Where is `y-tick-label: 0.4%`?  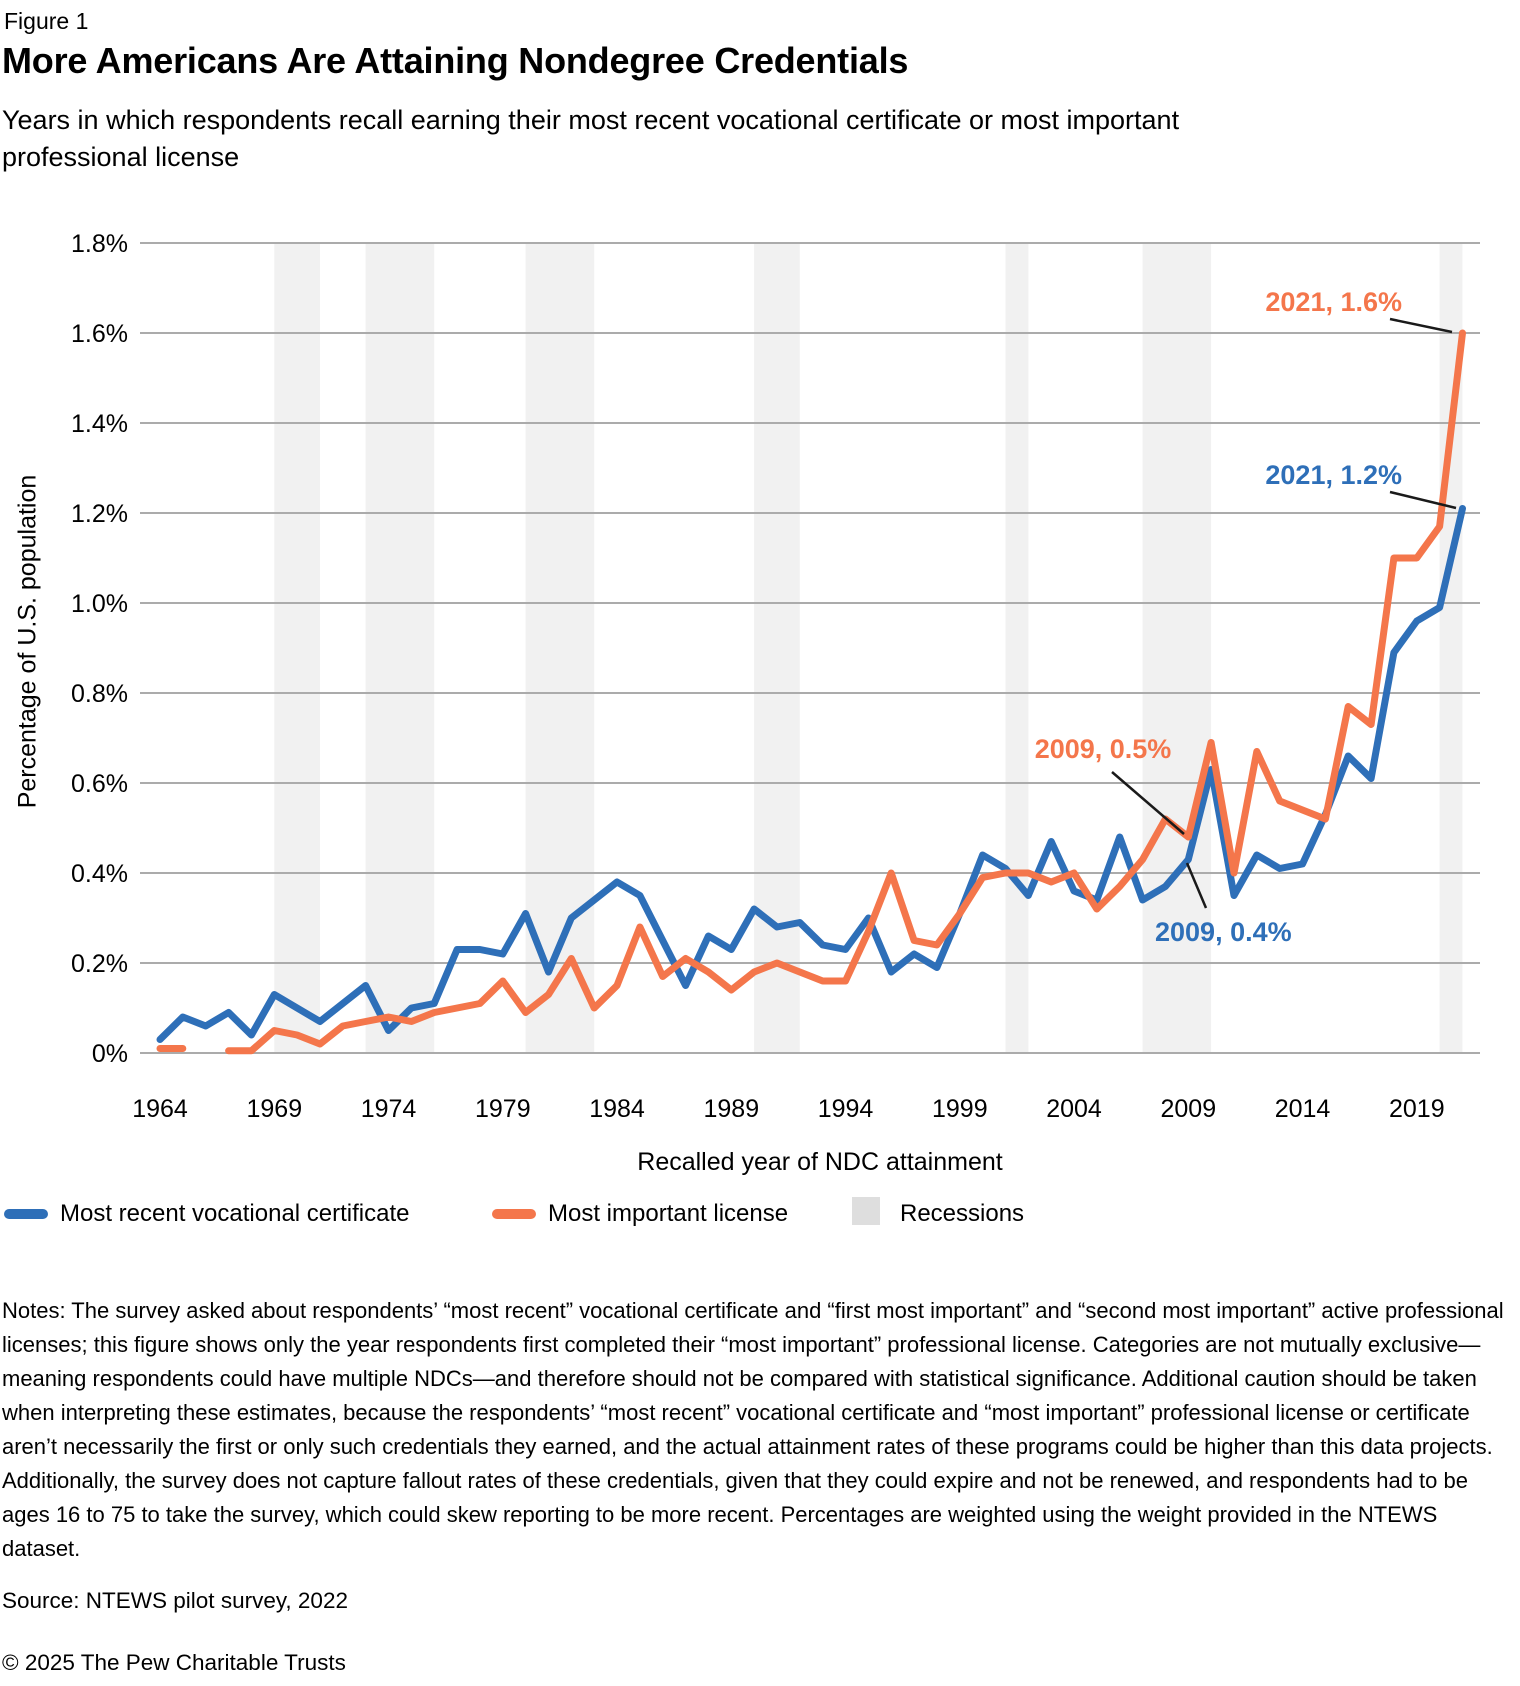
y-tick-label: 0.4% is located at coordinates (99, 874).